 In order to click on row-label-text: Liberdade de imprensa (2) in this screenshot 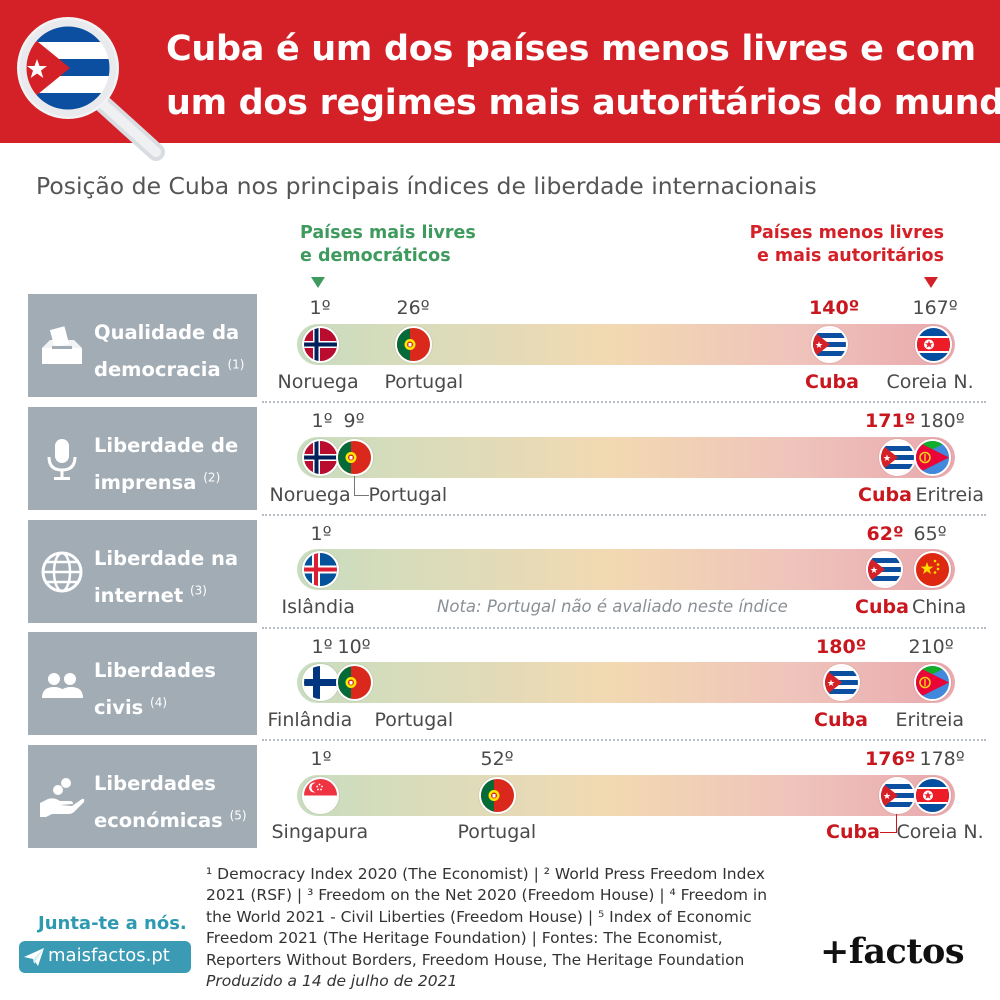, I will do `click(166, 464)`.